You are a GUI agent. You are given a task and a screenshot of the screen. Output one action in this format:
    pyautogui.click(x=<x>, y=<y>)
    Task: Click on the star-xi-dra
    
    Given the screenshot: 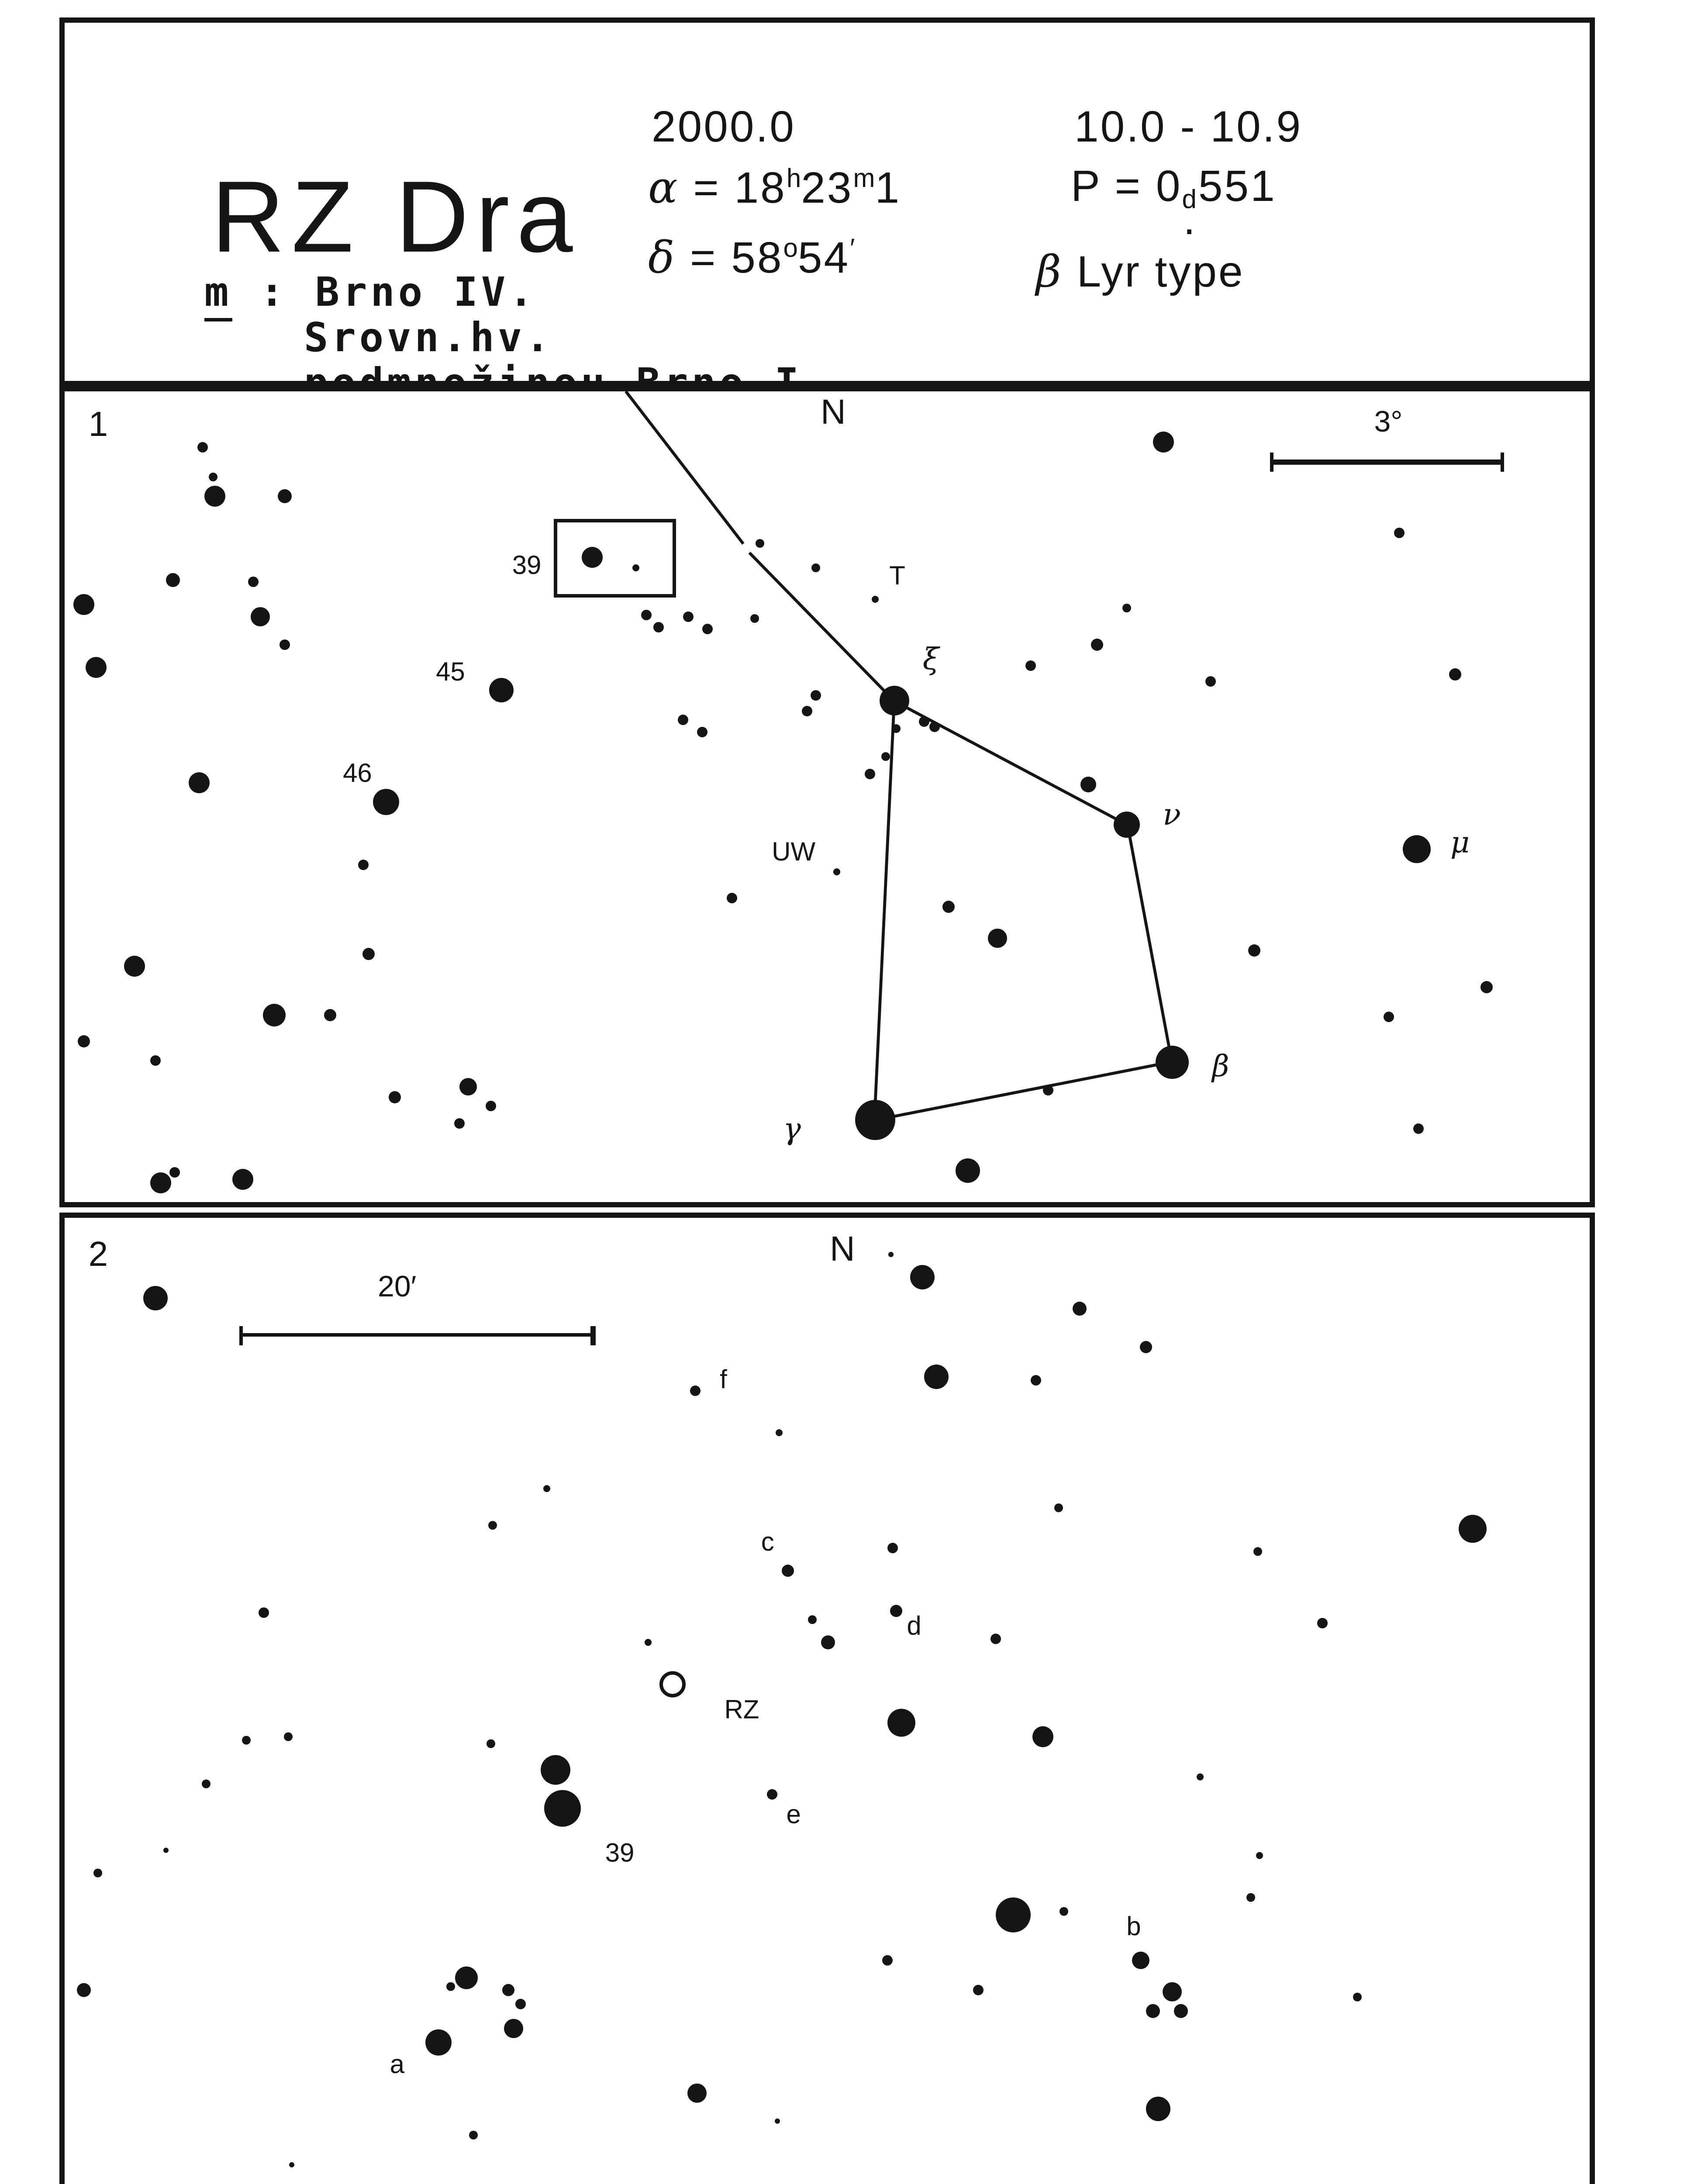 What is the action you would take?
    pyautogui.click(x=894, y=701)
    